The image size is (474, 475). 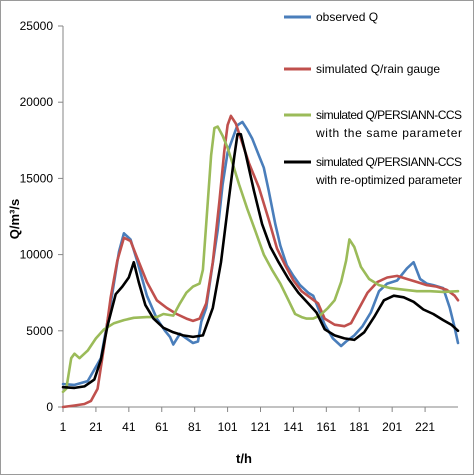 I want to click on x-tick-label: 81, so click(x=195, y=427).